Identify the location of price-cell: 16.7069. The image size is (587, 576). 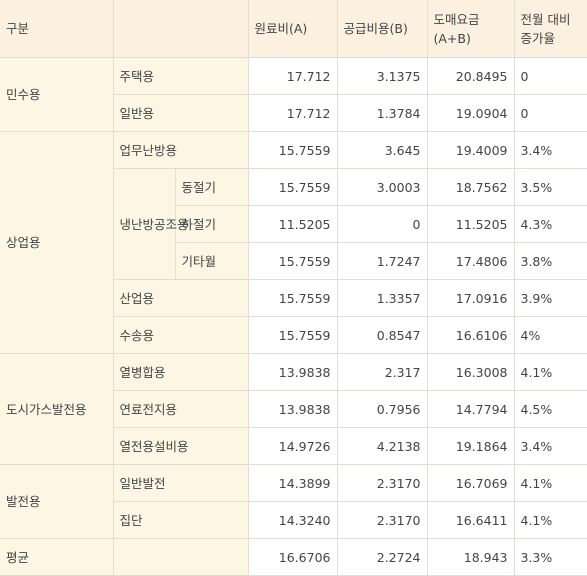
(470, 483).